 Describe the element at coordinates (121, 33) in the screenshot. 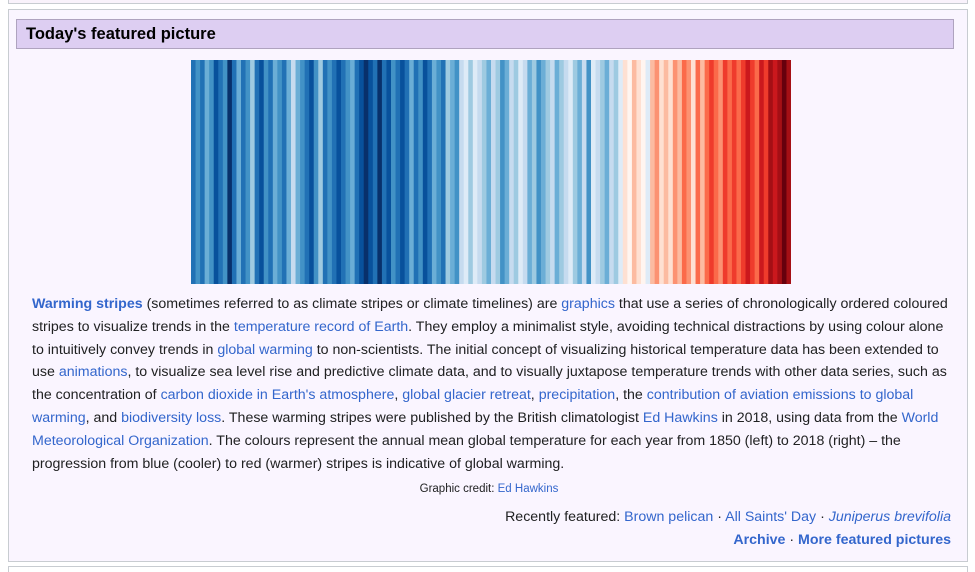

I see `panel-title: Today's featured picture` at that location.